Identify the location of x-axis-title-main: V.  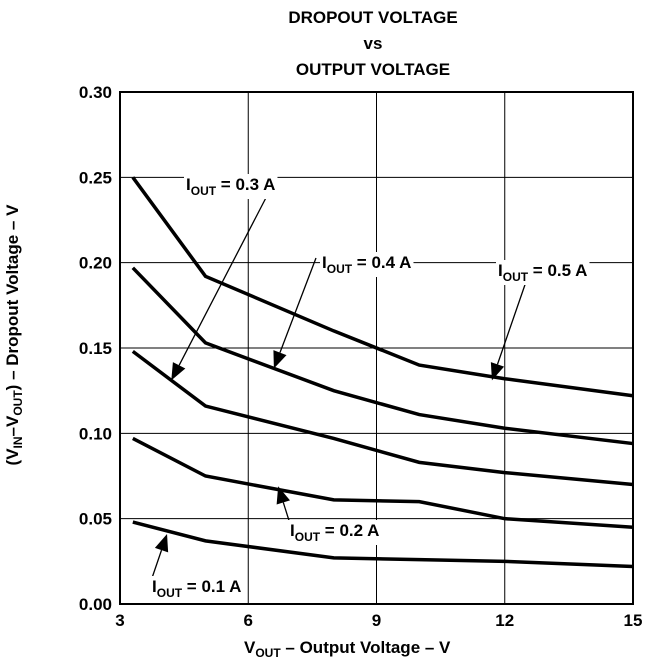
(250, 647).